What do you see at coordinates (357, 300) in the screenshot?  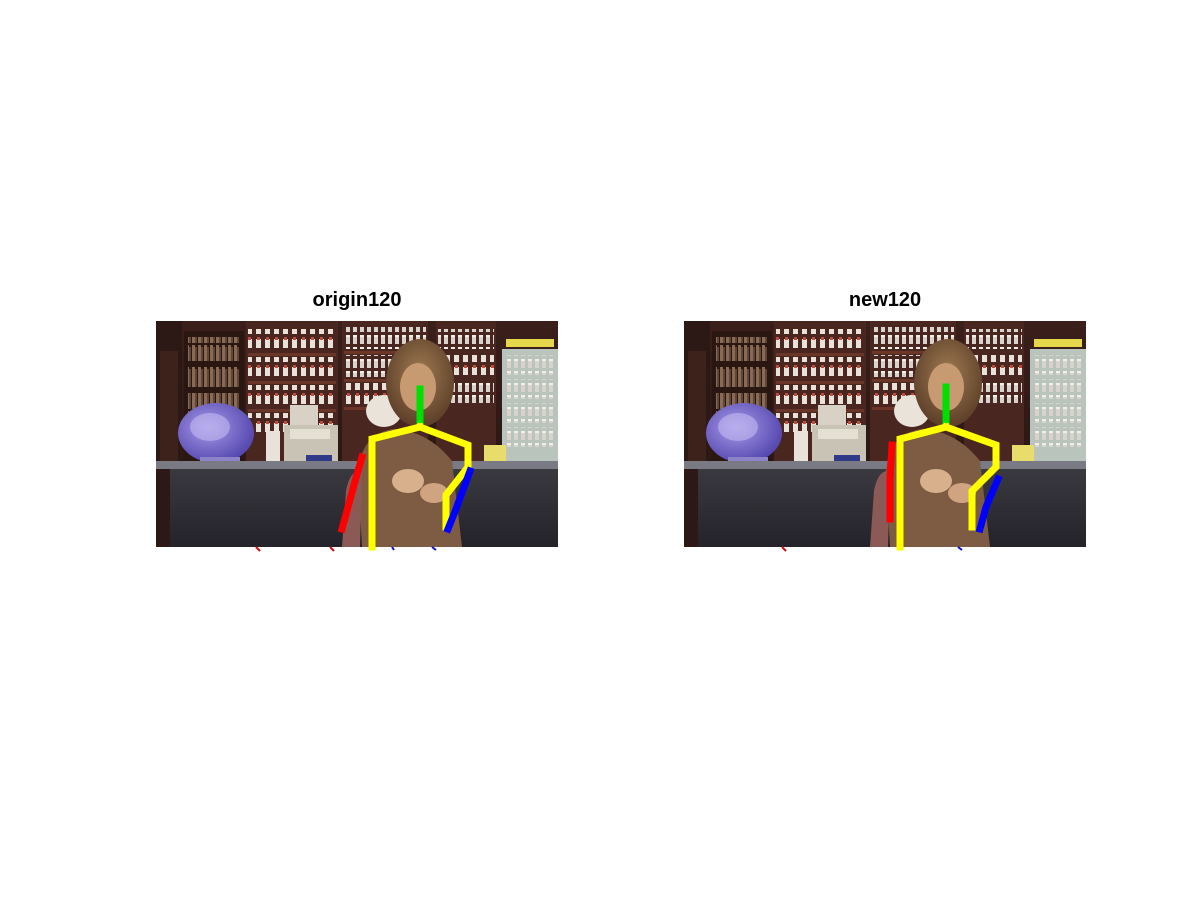 I see `panel-title: origin120` at bounding box center [357, 300].